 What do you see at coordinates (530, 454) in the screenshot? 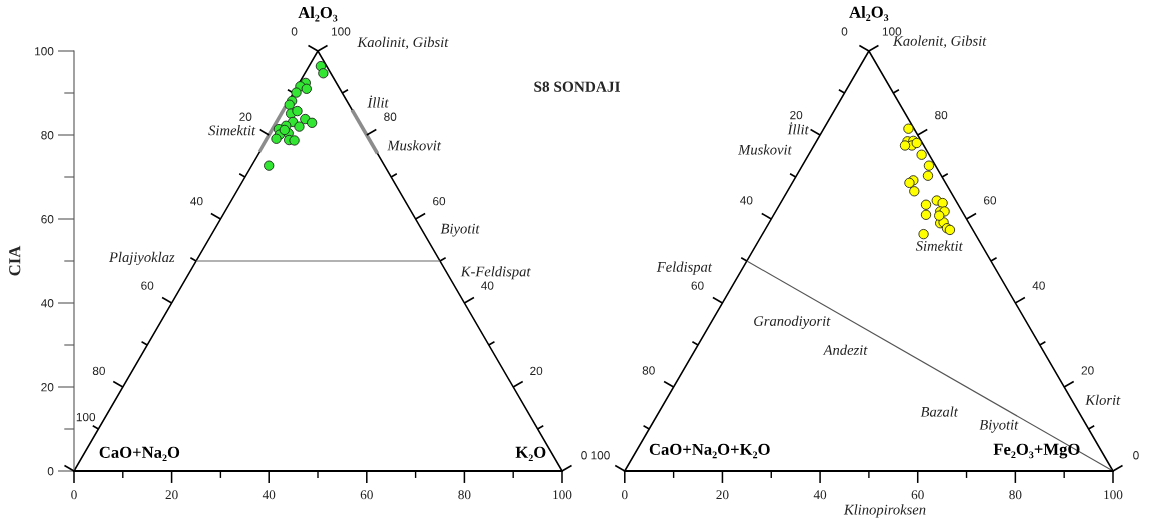
I see `annotation: K₂O` at bounding box center [530, 454].